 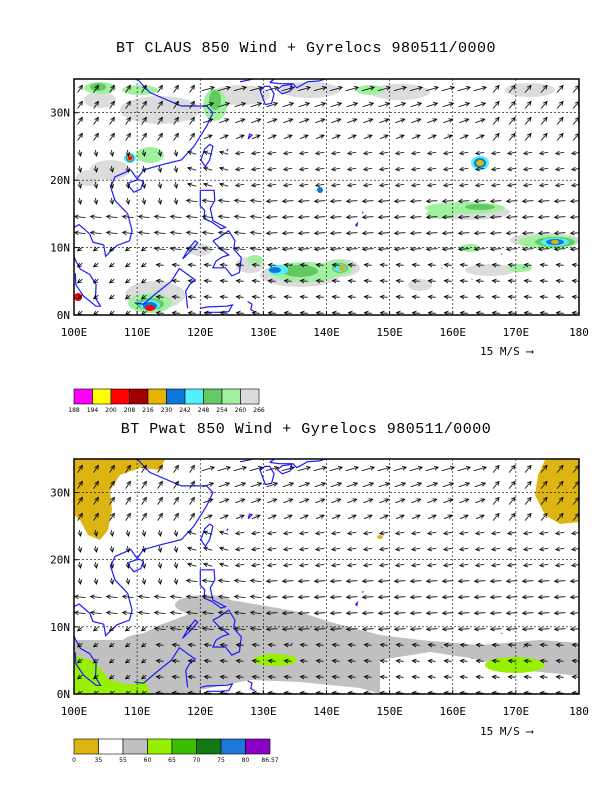 What do you see at coordinates (306, 429) in the screenshot?
I see `panel2-title: BT Pwat 850 Wind + Gyrelocs 980511/0000` at bounding box center [306, 429].